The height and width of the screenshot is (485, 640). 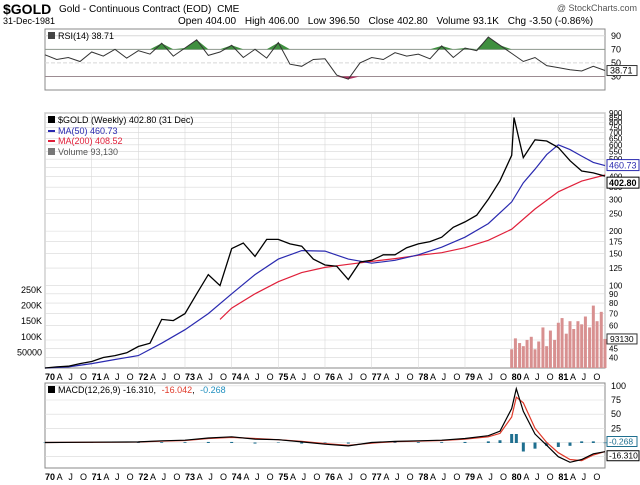 What do you see at coordinates (51, 389) in the screenshot?
I see `macd-legend-swatch` at bounding box center [51, 389].